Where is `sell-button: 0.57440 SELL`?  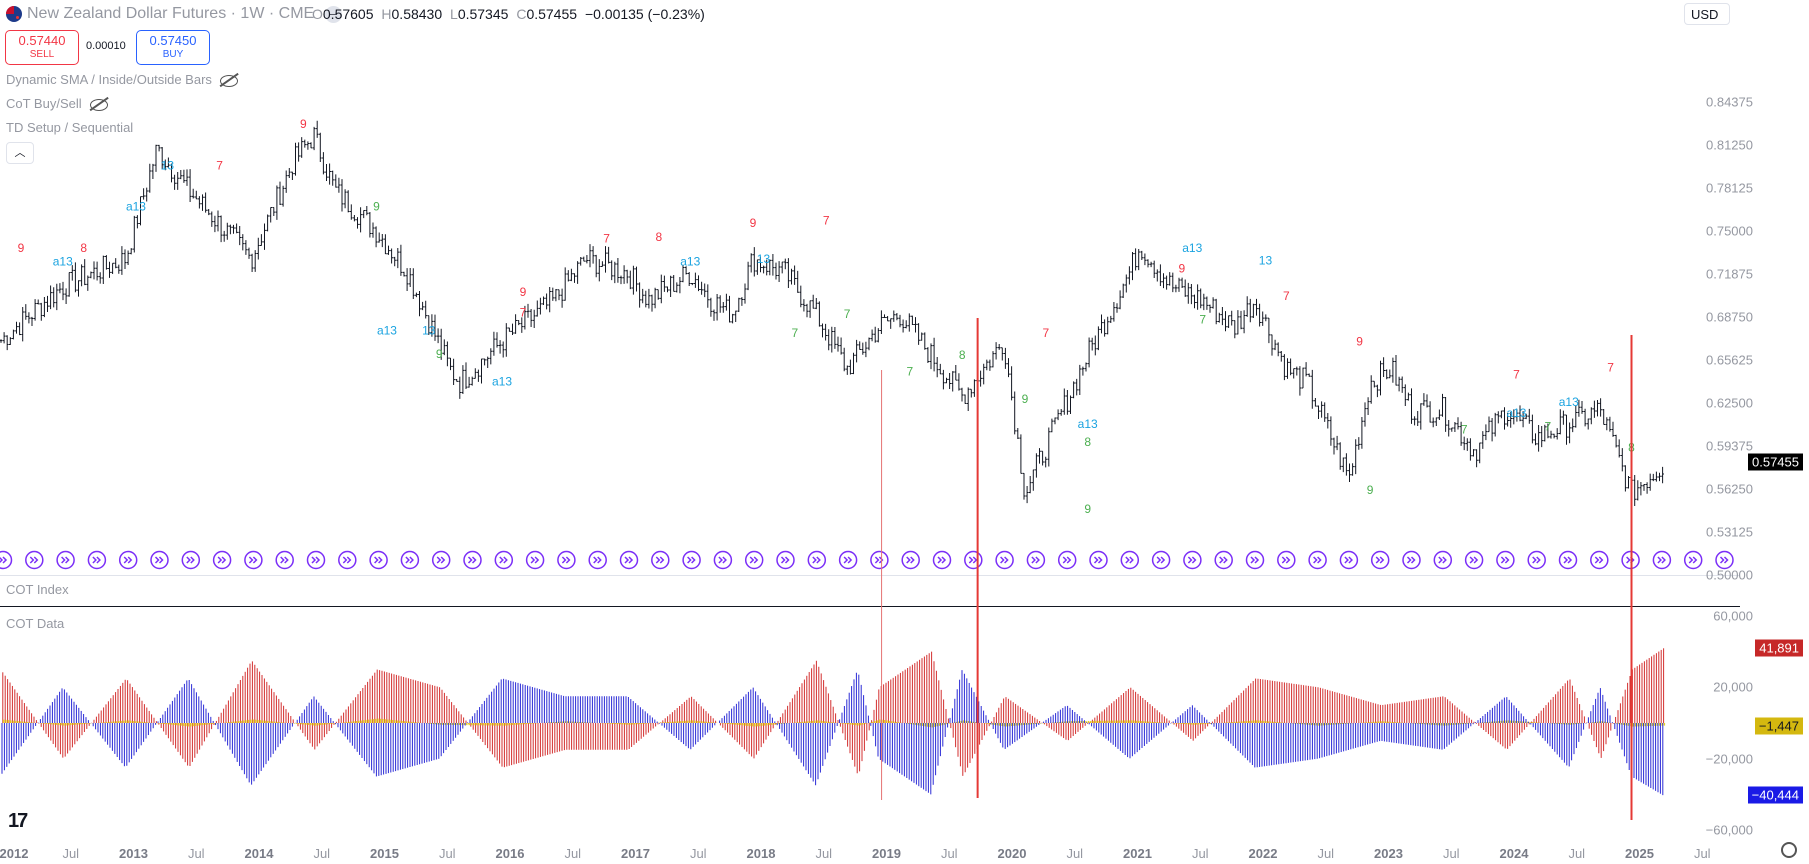
sell-button: 0.57440 SELL is located at coordinates (42, 47).